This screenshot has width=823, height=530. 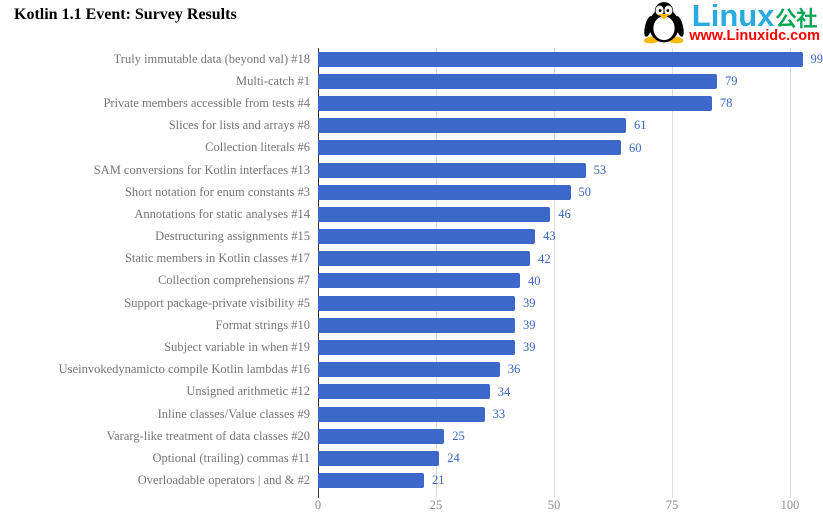 I want to click on x-tick-label: 0, so click(x=318, y=504).